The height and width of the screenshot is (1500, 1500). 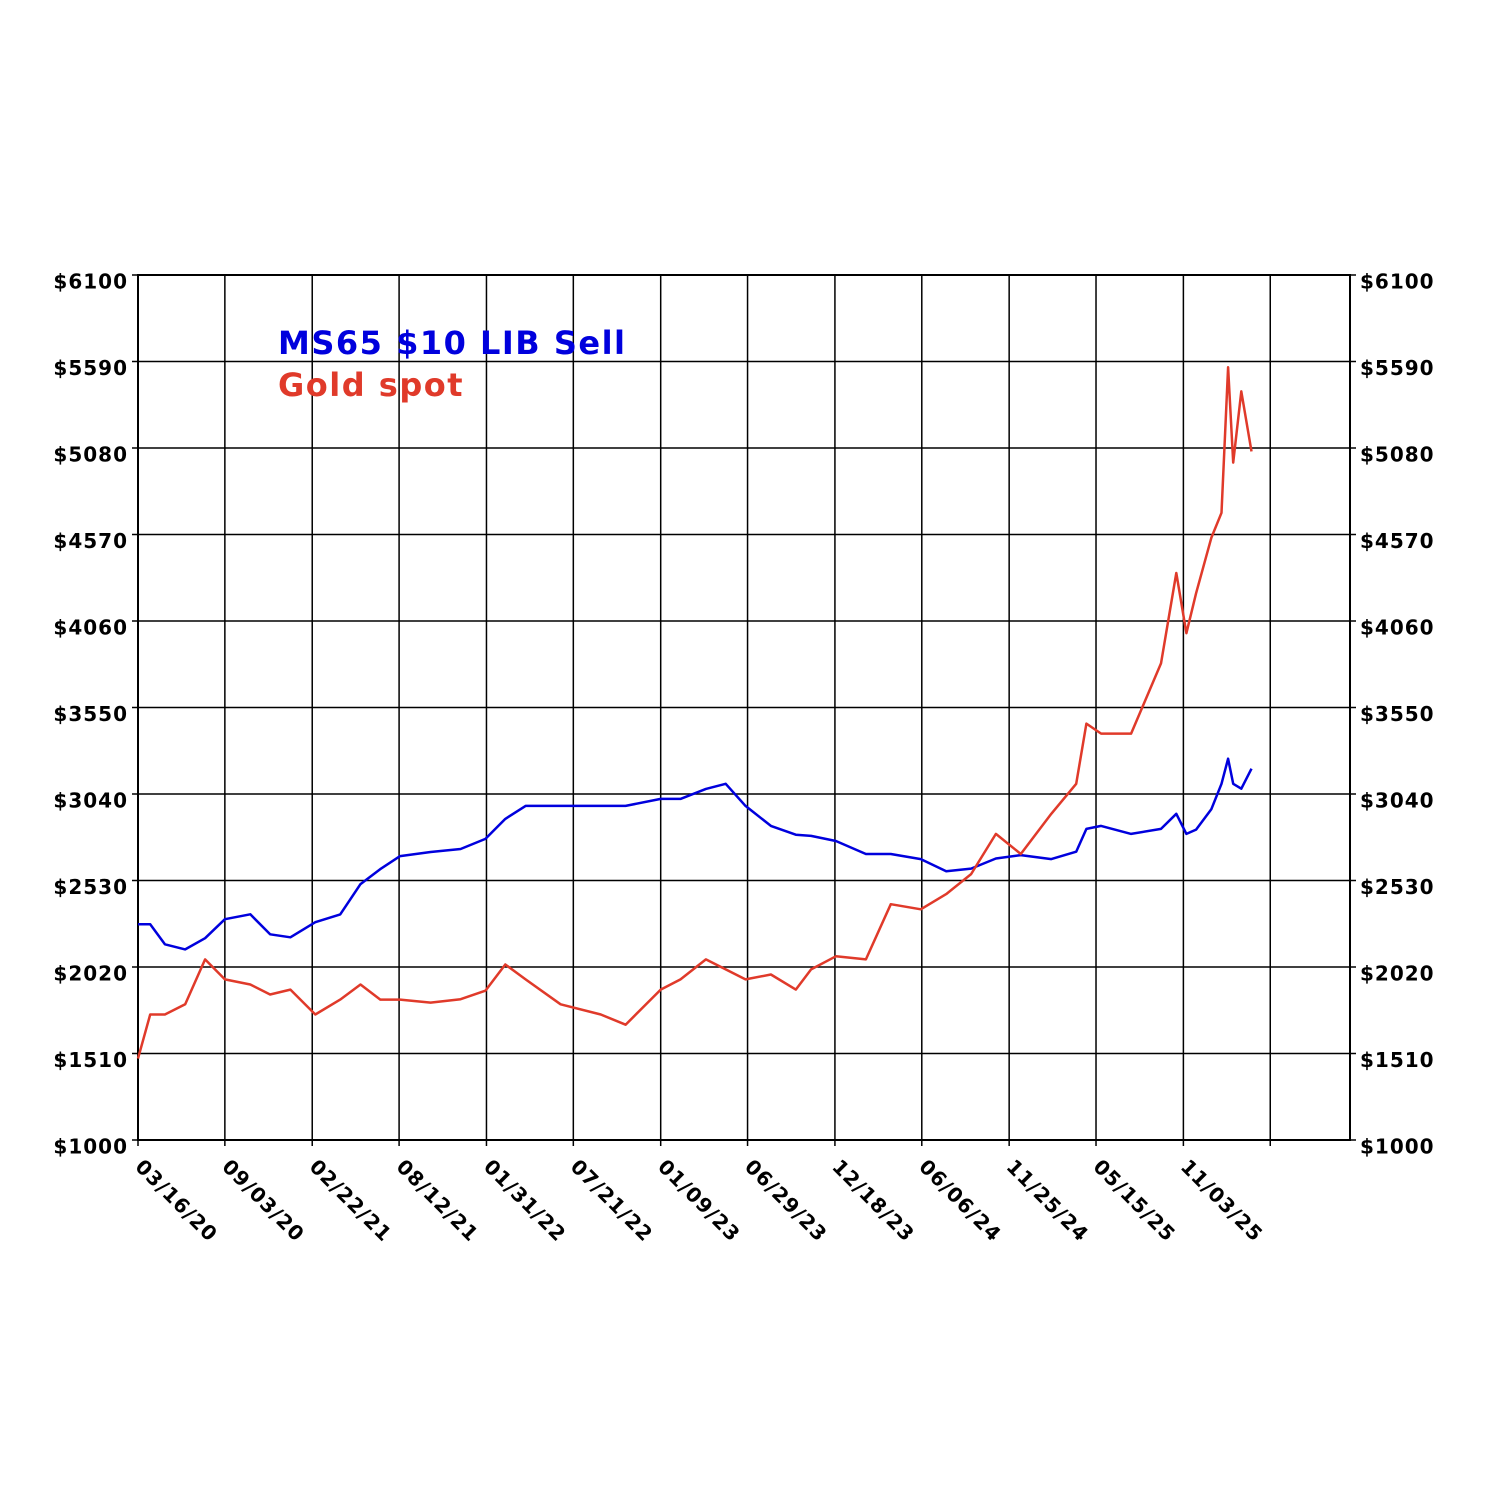 I want to click on y-tick-label: $4570, so click(x=90, y=541).